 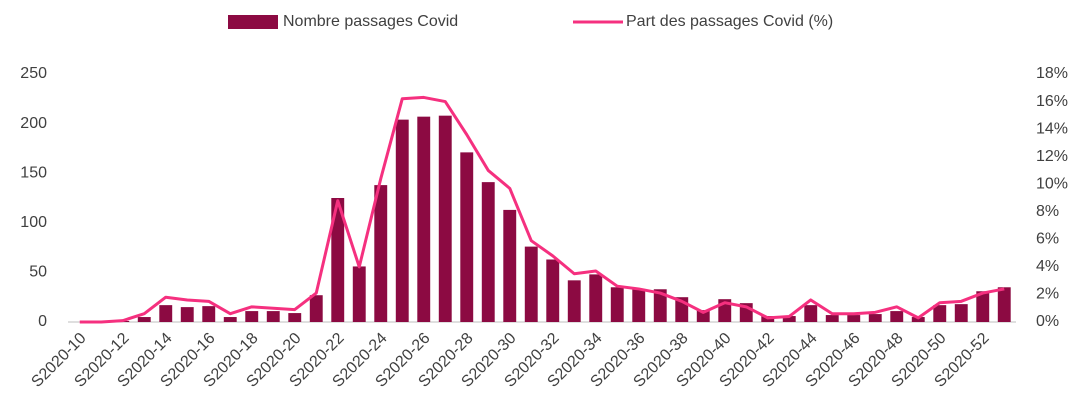 What do you see at coordinates (1052, 73) in the screenshot?
I see `y2-tick-label: 18%` at bounding box center [1052, 73].